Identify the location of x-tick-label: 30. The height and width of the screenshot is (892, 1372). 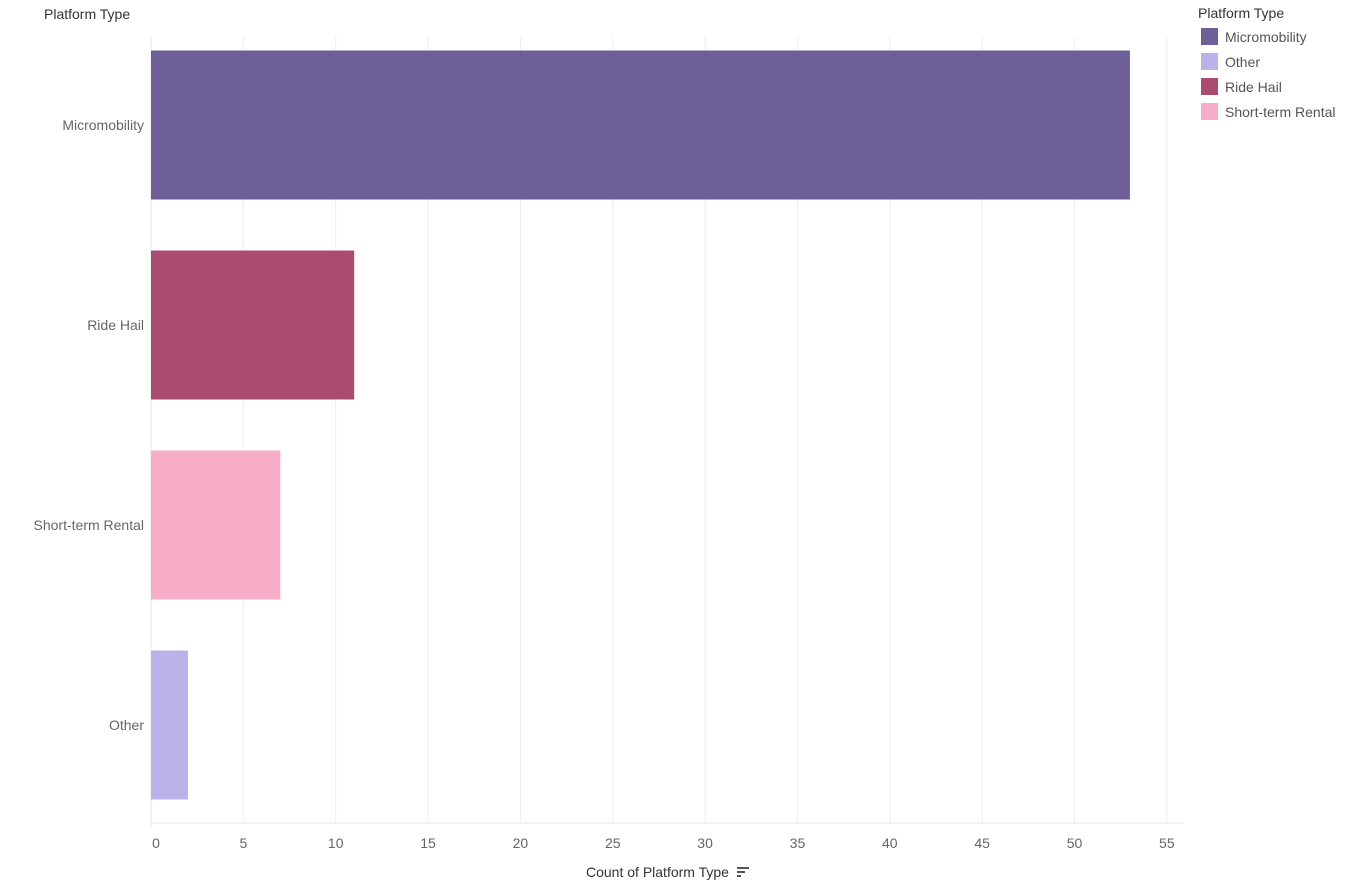
(705, 843).